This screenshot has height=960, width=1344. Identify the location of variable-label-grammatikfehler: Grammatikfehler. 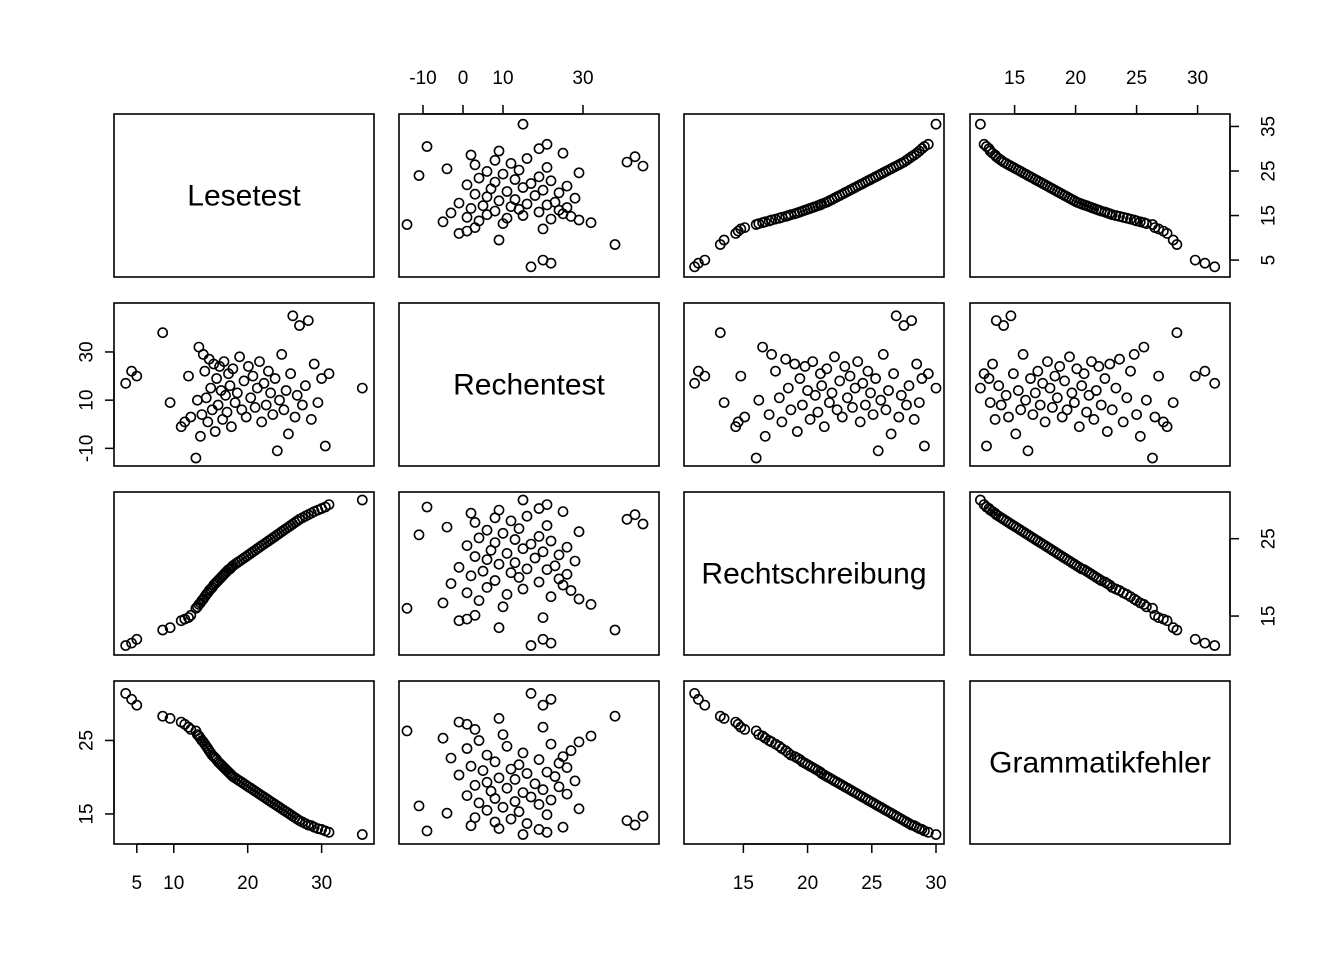
(1100, 763).